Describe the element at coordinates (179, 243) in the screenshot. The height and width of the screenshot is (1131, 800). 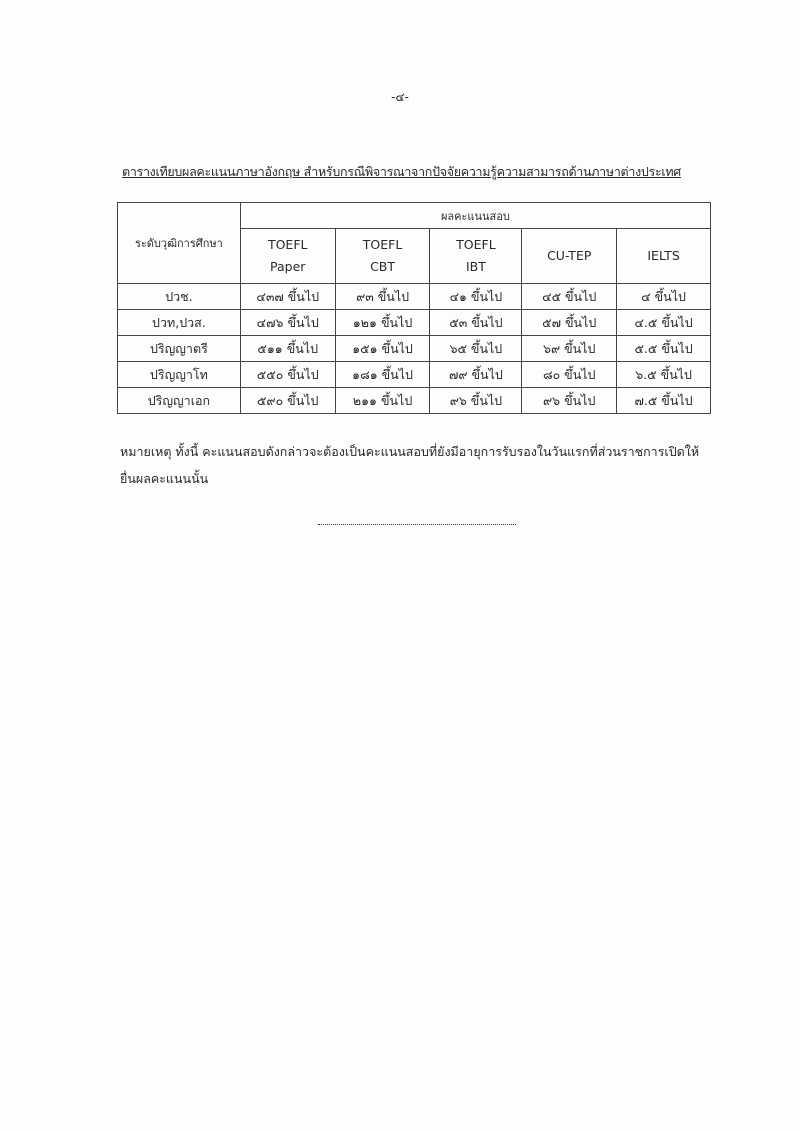
I see `row-header: ระดับวุฒิการศึกษา` at that location.